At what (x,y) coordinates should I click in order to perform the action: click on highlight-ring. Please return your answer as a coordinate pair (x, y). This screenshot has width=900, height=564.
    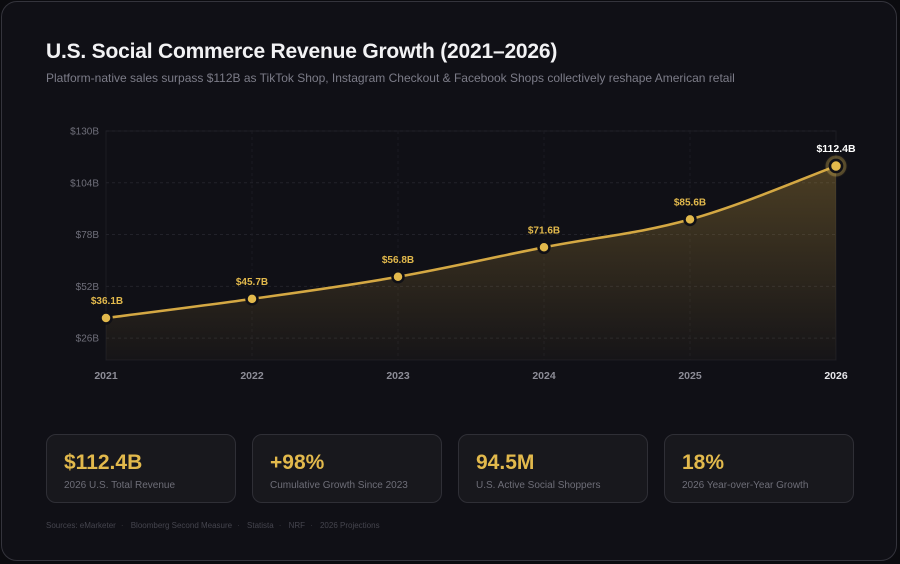
    Looking at the image, I should click on (836, 166).